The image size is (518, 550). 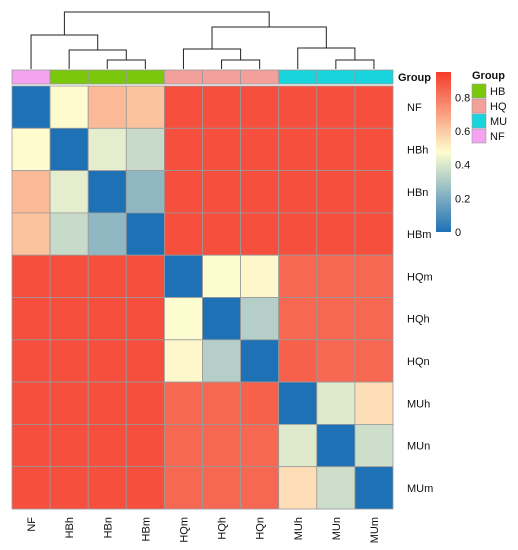 I want to click on heatmap-cell-HBm-HQh, so click(x=221, y=234).